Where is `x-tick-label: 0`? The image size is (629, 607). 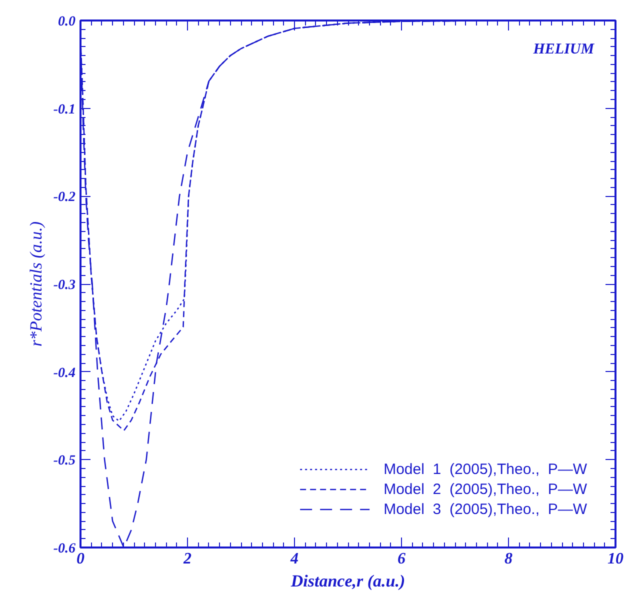 x-tick-label: 0 is located at coordinates (80, 559).